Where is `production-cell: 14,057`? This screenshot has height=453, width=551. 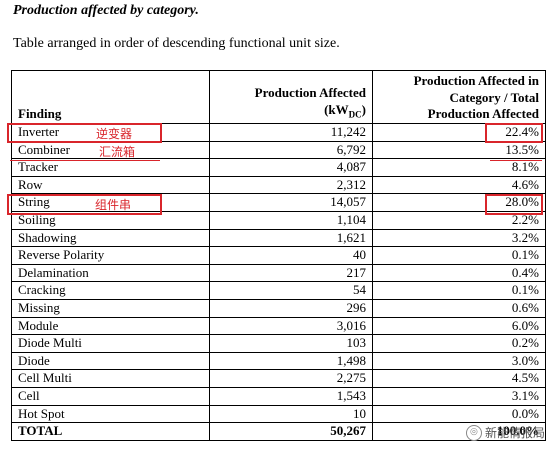 production-cell: 14,057 is located at coordinates (291, 202).